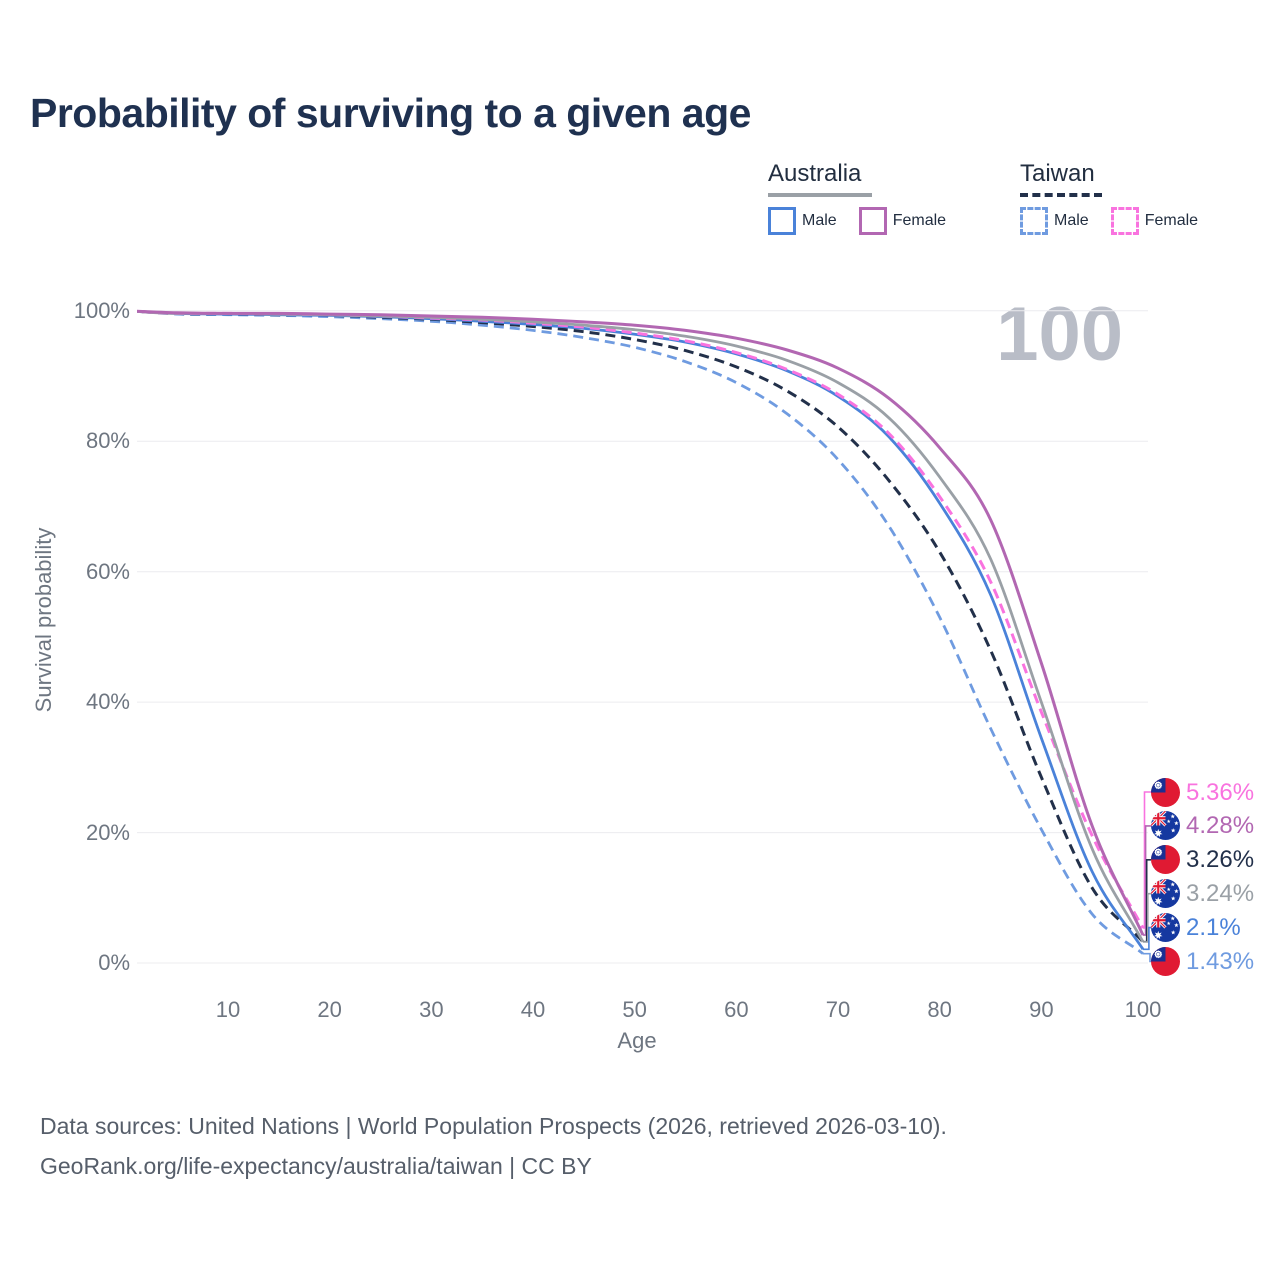  What do you see at coordinates (107, 441) in the screenshot?
I see `y-tick-label: 80%` at bounding box center [107, 441].